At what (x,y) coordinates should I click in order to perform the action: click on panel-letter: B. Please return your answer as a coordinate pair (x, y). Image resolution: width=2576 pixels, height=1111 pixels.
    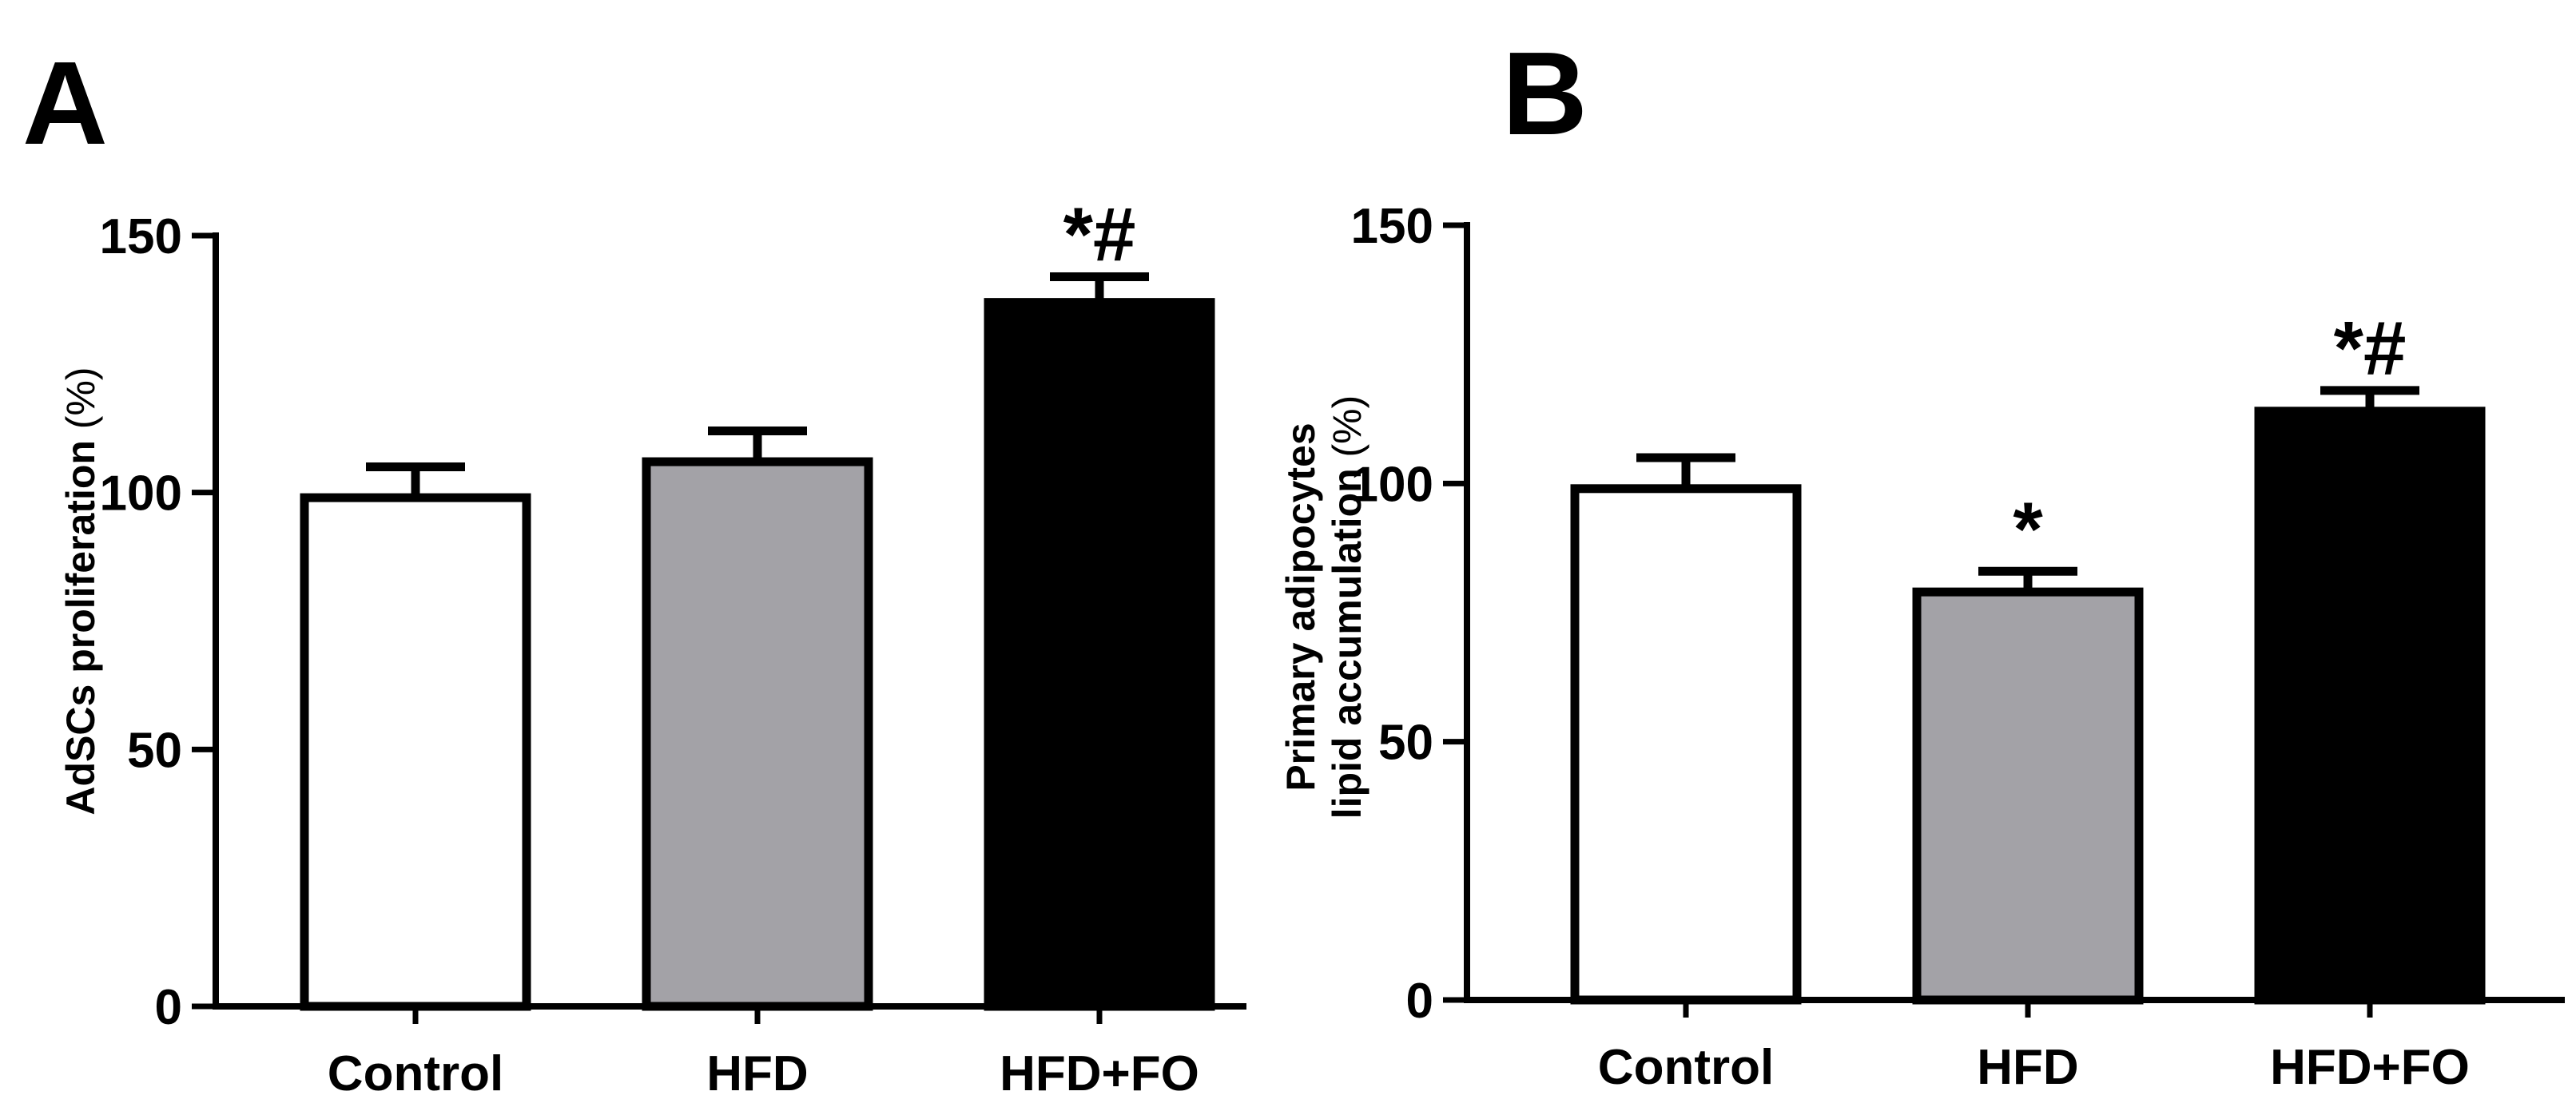
    Looking at the image, I should click on (1545, 94).